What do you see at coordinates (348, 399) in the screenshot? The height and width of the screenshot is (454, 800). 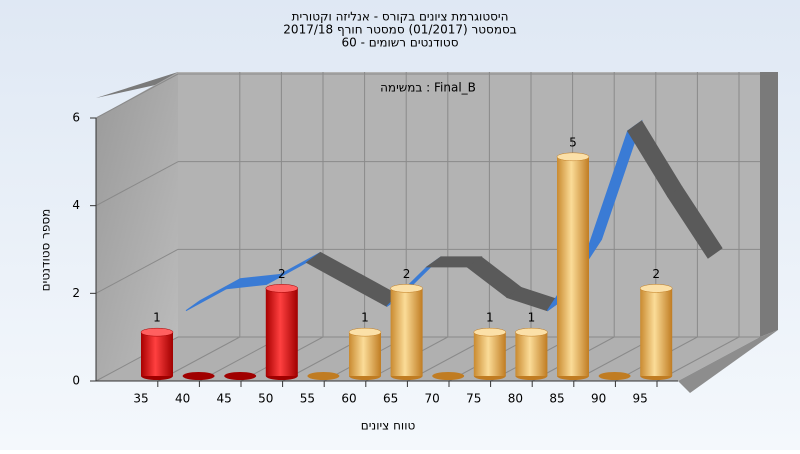 I see `x-tick-label: 60` at bounding box center [348, 399].